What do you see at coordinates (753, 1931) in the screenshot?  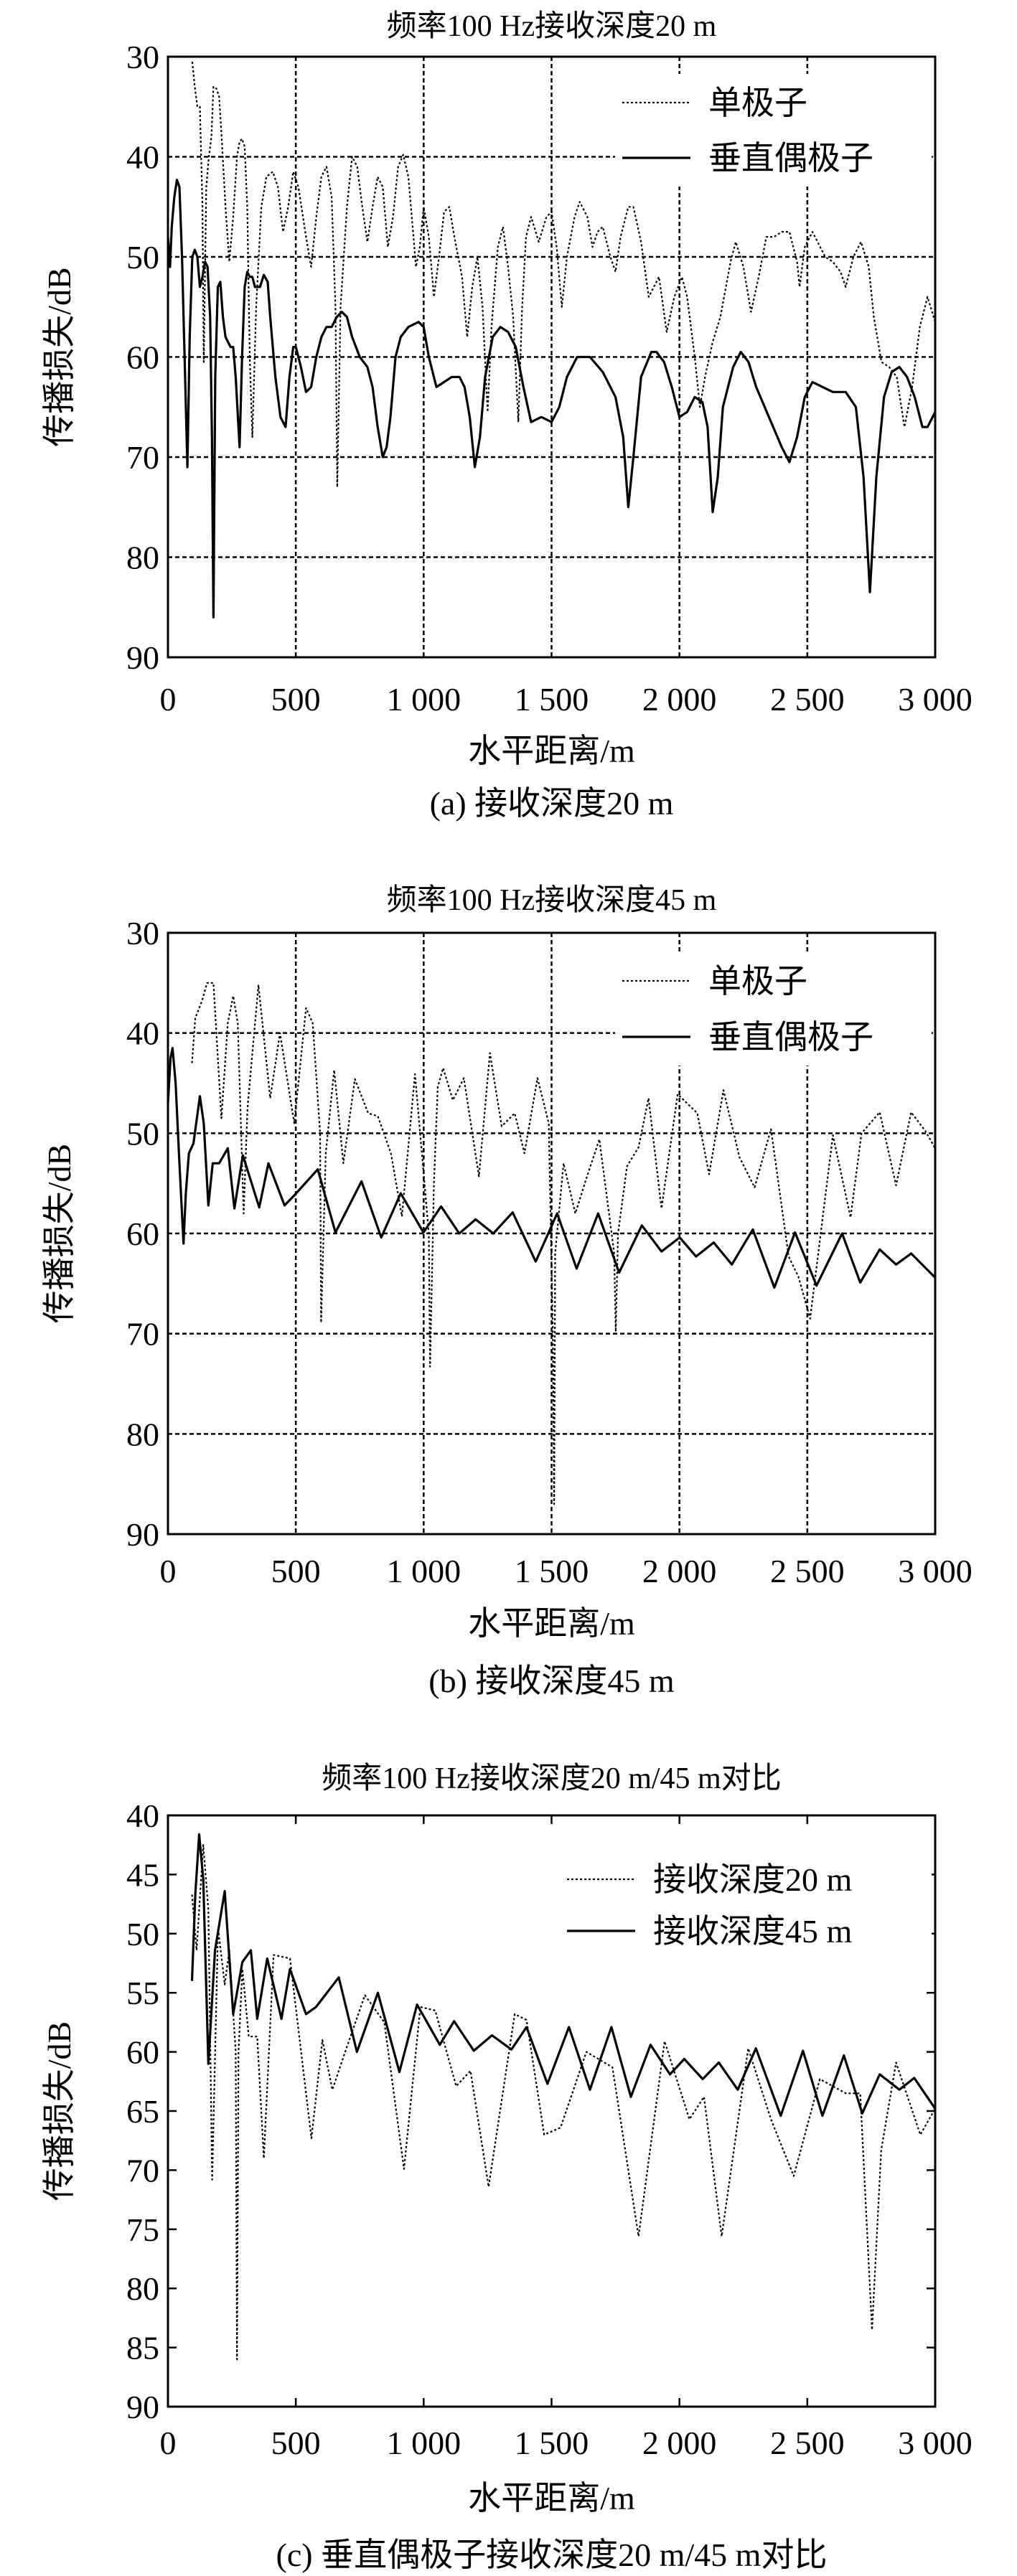 I see `legend-label: 接收深度45 m` at bounding box center [753, 1931].